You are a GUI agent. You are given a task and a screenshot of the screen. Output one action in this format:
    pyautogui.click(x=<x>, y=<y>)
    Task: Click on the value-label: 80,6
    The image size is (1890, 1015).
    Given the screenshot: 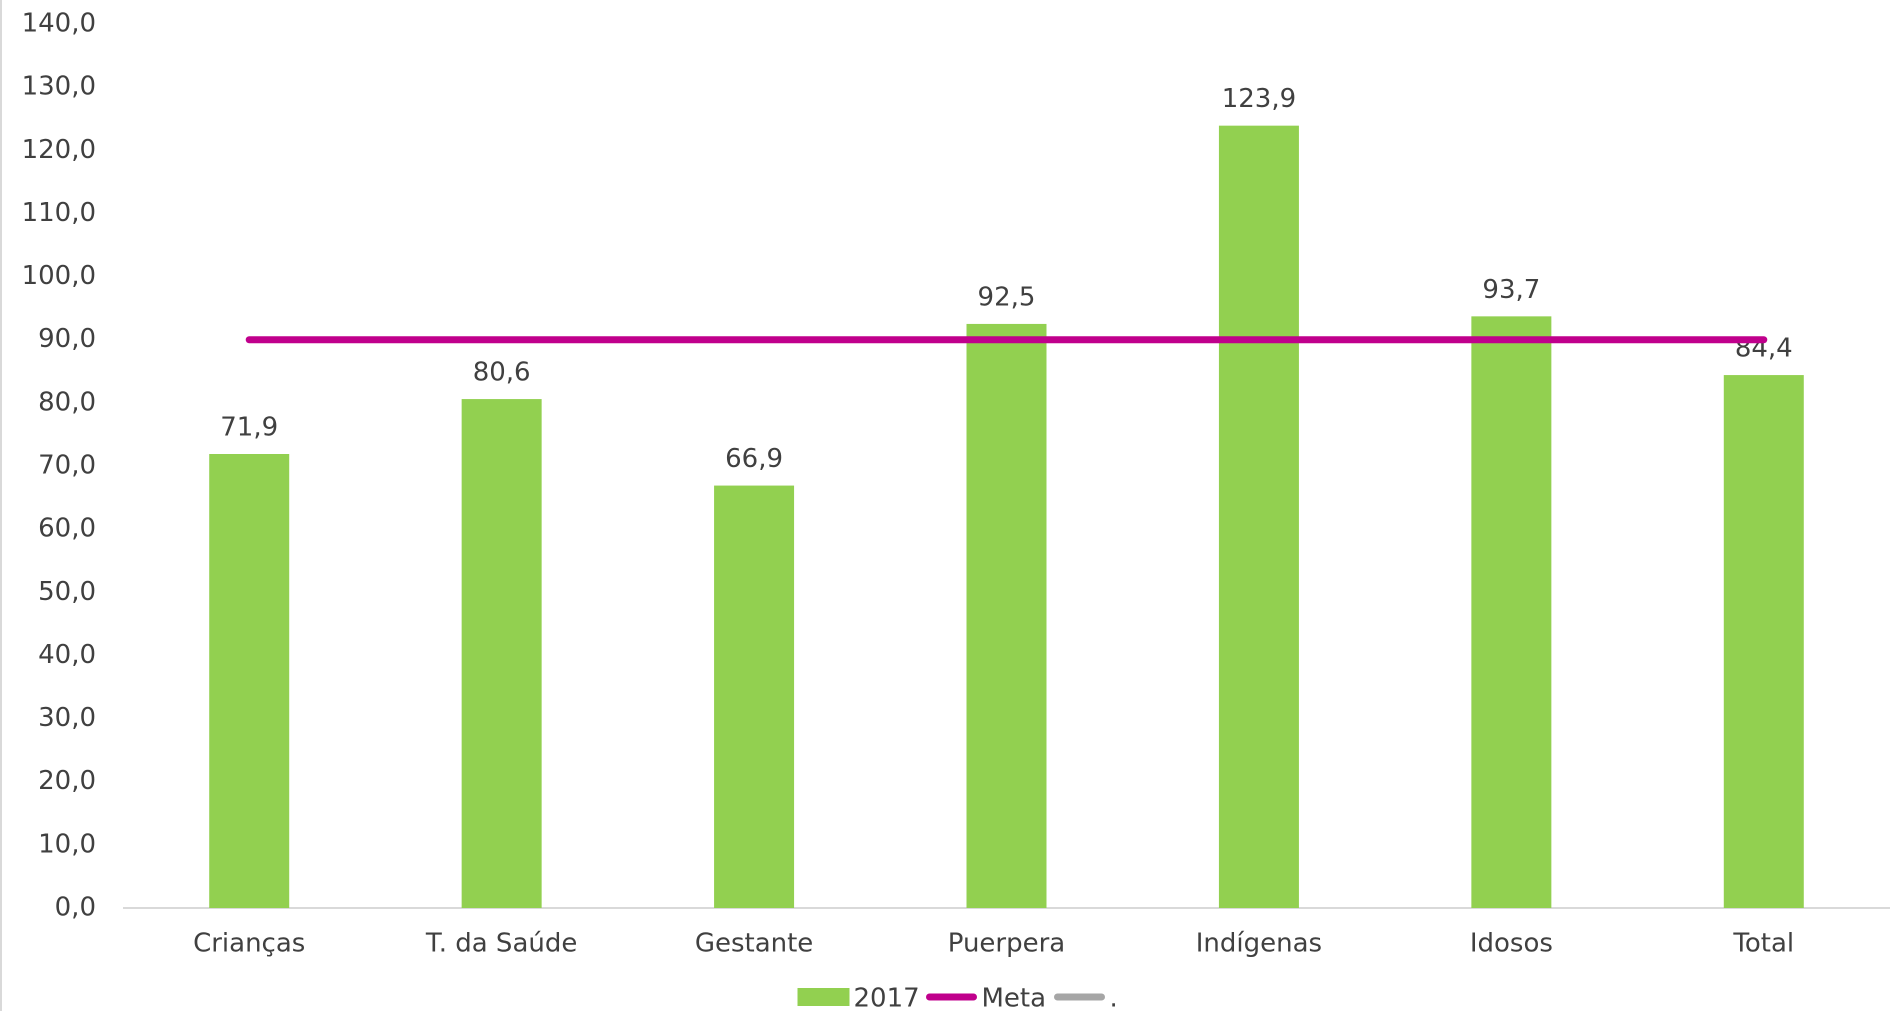 What is the action you would take?
    pyautogui.click(x=502, y=373)
    